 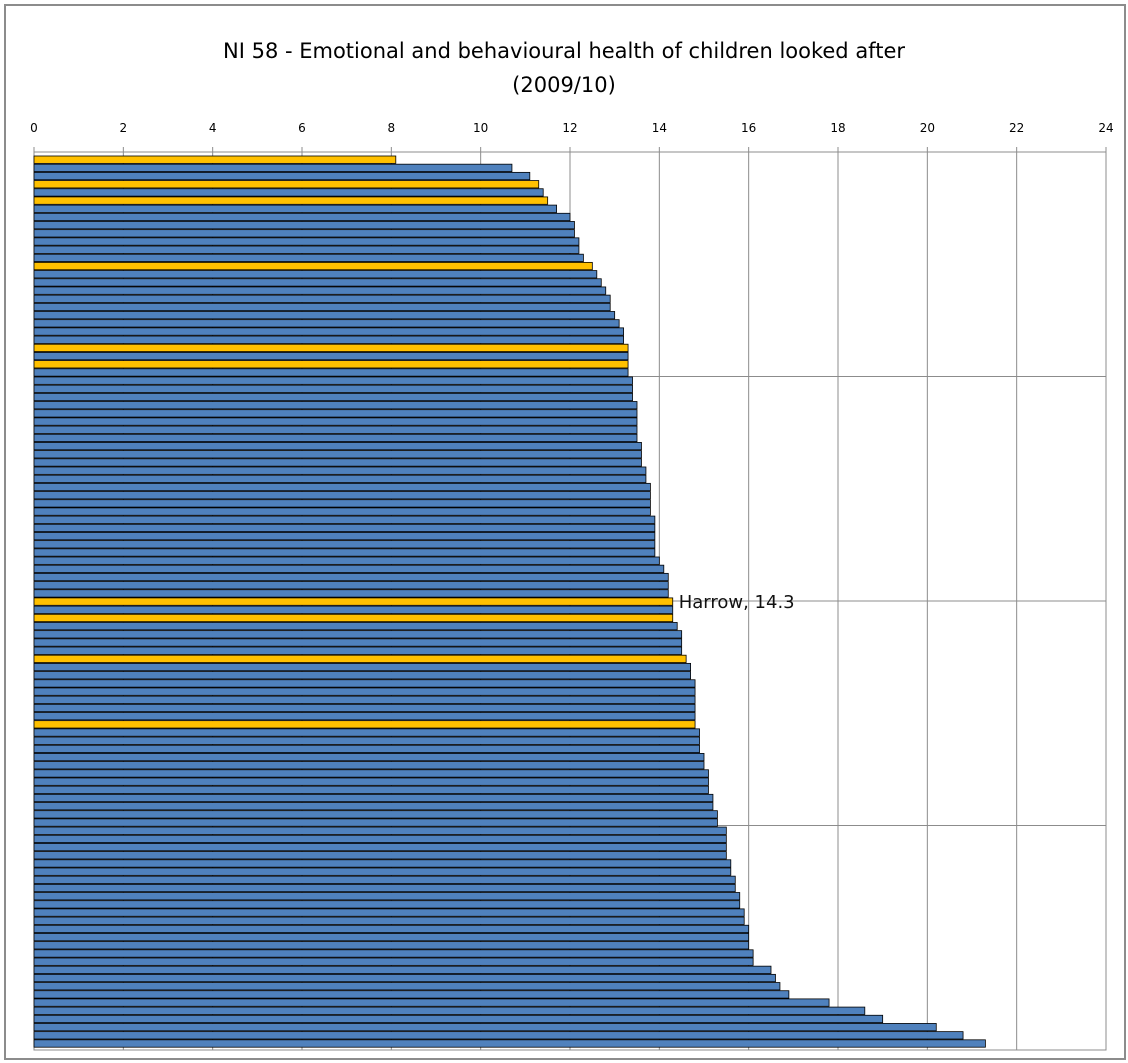 What do you see at coordinates (34, 128) in the screenshot?
I see `x-tick-label: 0` at bounding box center [34, 128].